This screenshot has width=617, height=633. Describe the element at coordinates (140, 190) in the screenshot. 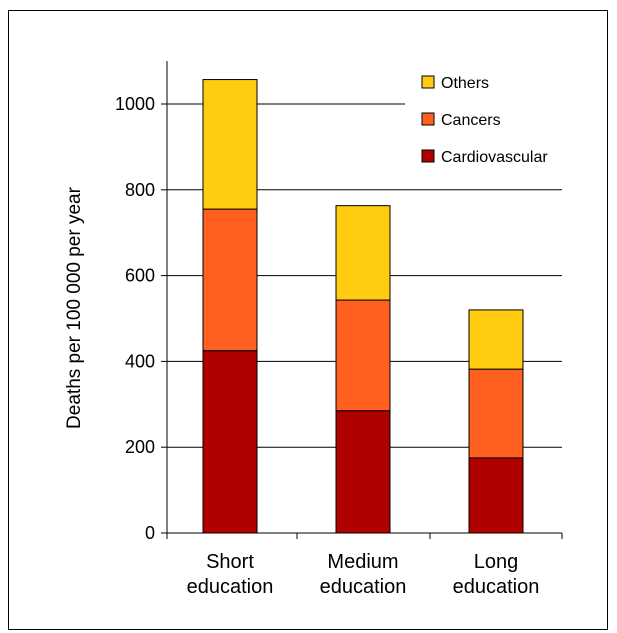

I see `y-tick-label: 800` at that location.